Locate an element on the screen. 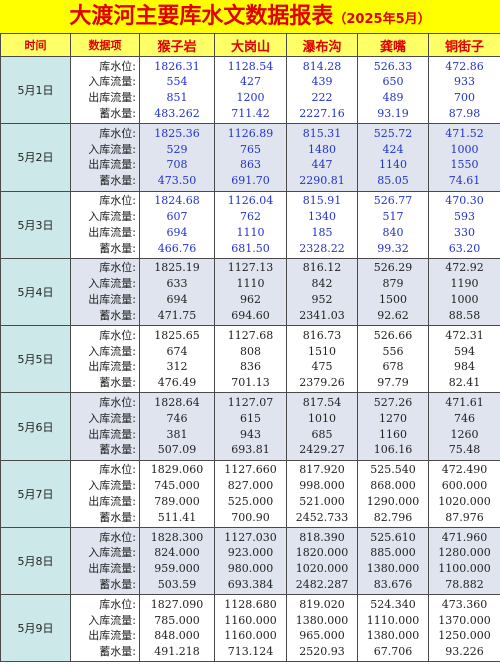 The height and width of the screenshot is (668, 500). station-values: 471.52 1000 1550 74.61 is located at coordinates (464, 157).